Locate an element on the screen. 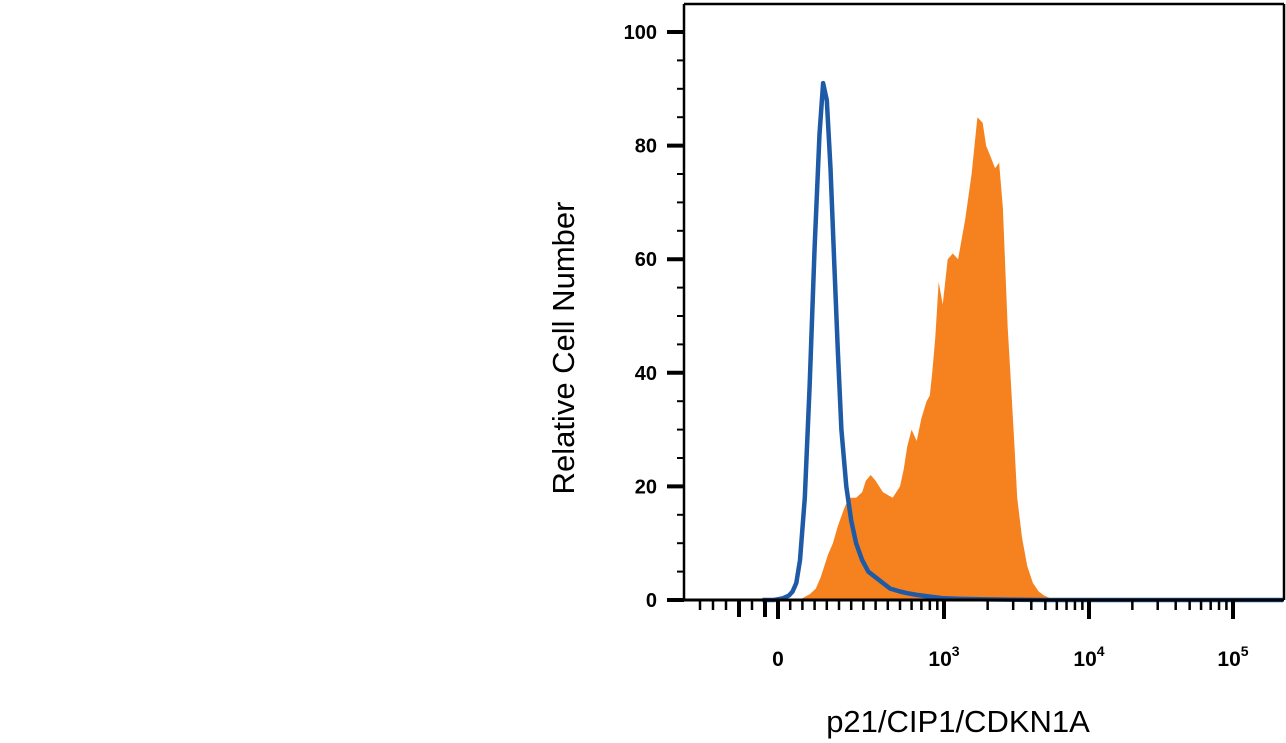 This screenshot has height=743, width=1286. x-axis-title: p21/CIP1/CDKN1A is located at coordinates (958, 721).